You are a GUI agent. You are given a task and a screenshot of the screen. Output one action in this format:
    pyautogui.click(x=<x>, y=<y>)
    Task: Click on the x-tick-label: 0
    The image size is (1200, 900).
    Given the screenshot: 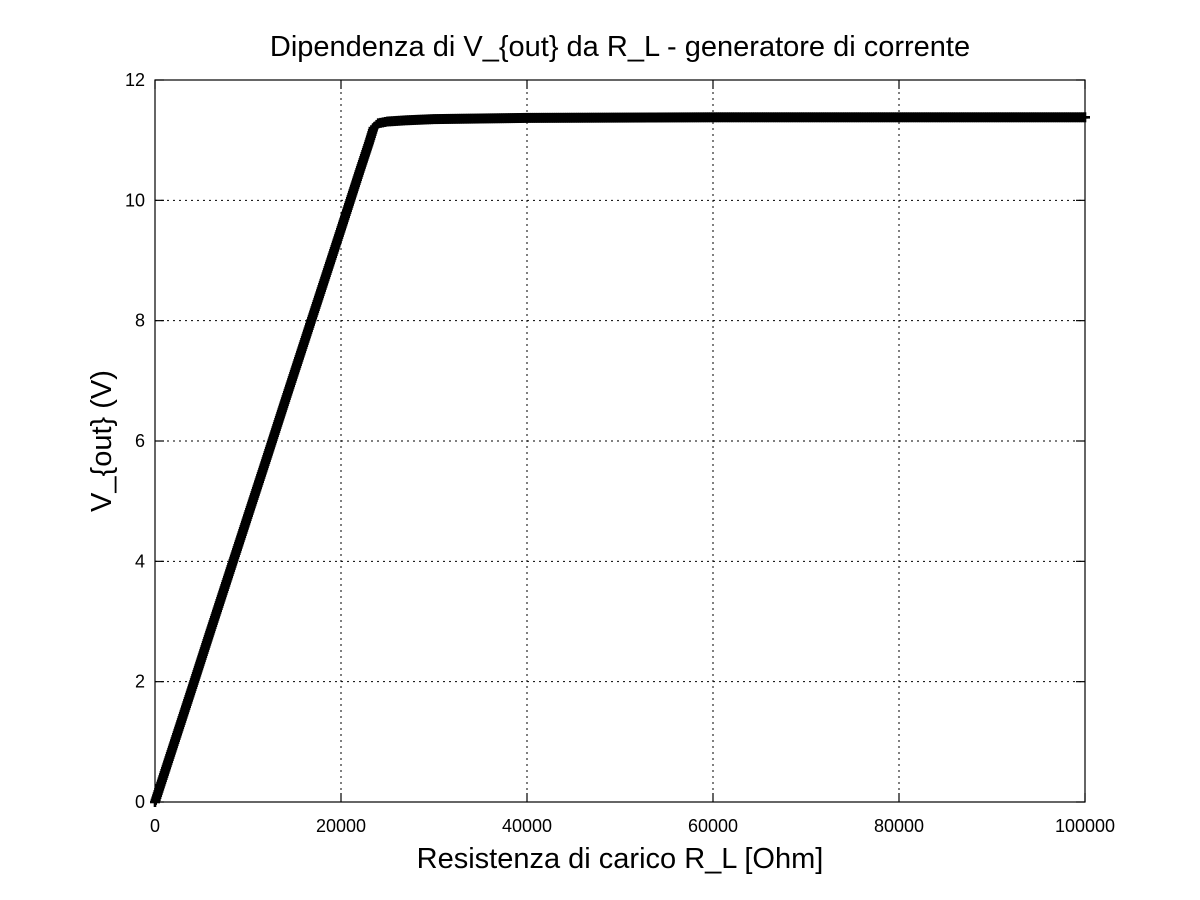 What is the action you would take?
    pyautogui.click(x=155, y=826)
    